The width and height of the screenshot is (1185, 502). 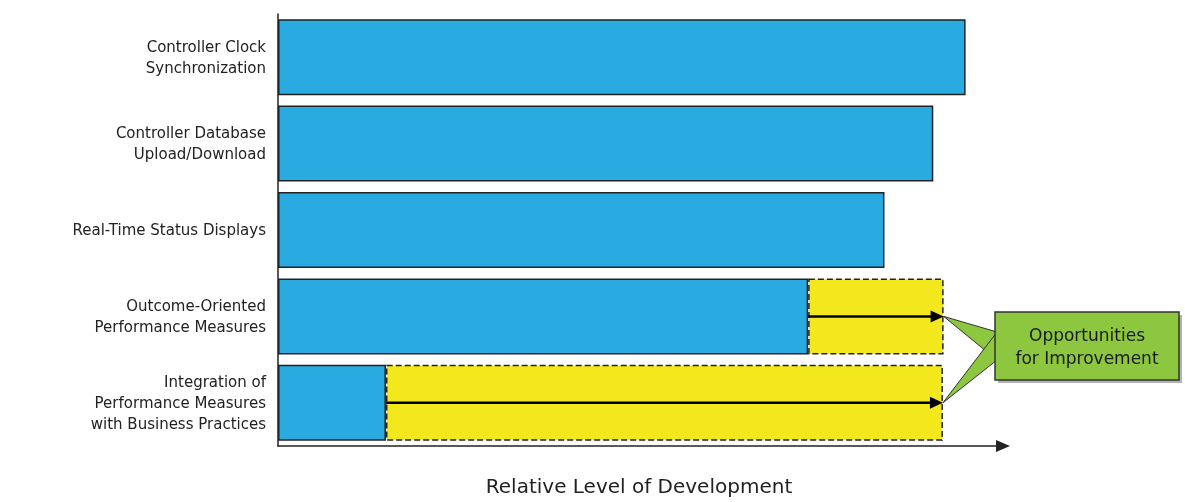 What do you see at coordinates (206, 57) in the screenshot?
I see `y-tick-label: Controller Clock Synchronization` at bounding box center [206, 57].